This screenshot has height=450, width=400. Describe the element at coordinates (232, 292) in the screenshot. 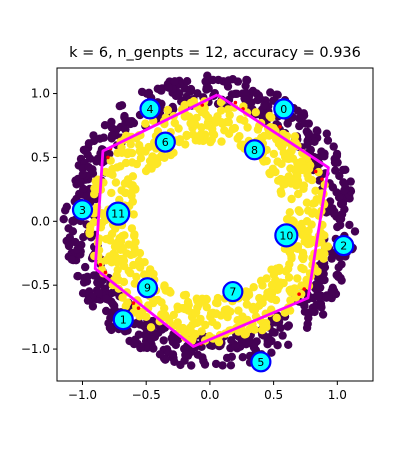

I see `generator-label-7: 7` at that location.